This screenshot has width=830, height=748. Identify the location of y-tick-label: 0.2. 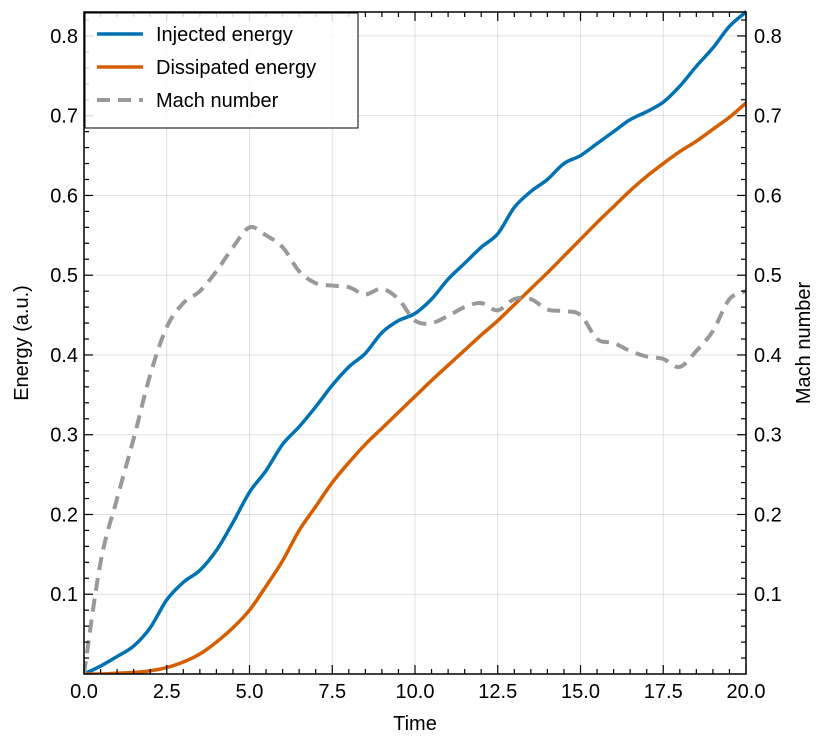
(64, 515).